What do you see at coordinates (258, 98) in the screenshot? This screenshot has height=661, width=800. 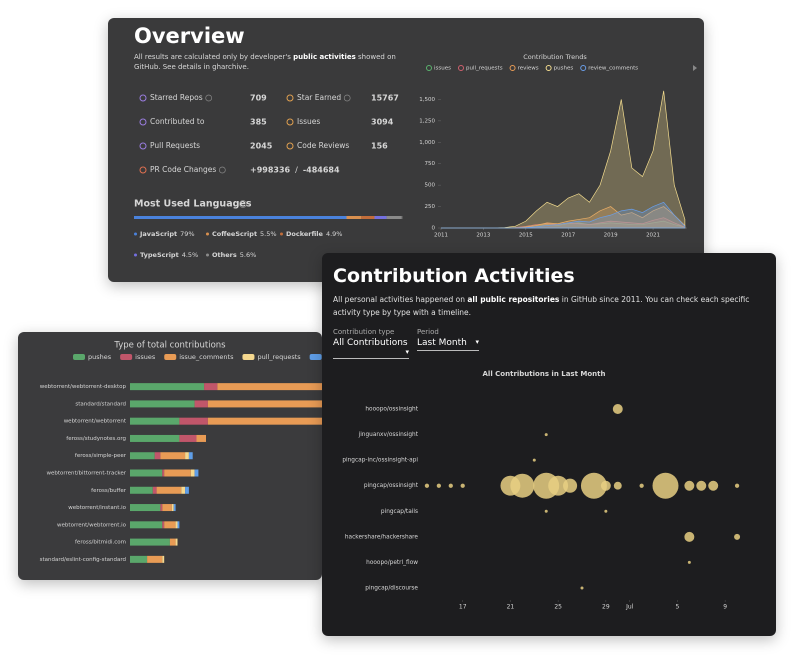 I see `stat-value: 709` at bounding box center [258, 98].